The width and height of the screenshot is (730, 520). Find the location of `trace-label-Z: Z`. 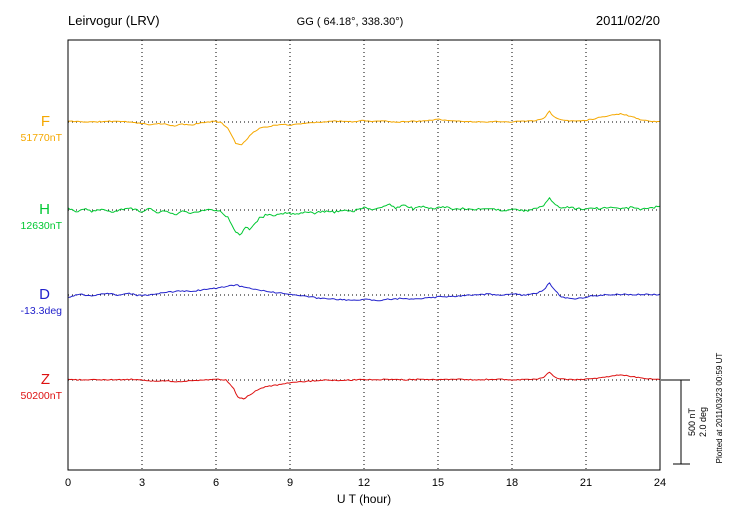

trace-label-Z: Z is located at coordinates (45, 379).